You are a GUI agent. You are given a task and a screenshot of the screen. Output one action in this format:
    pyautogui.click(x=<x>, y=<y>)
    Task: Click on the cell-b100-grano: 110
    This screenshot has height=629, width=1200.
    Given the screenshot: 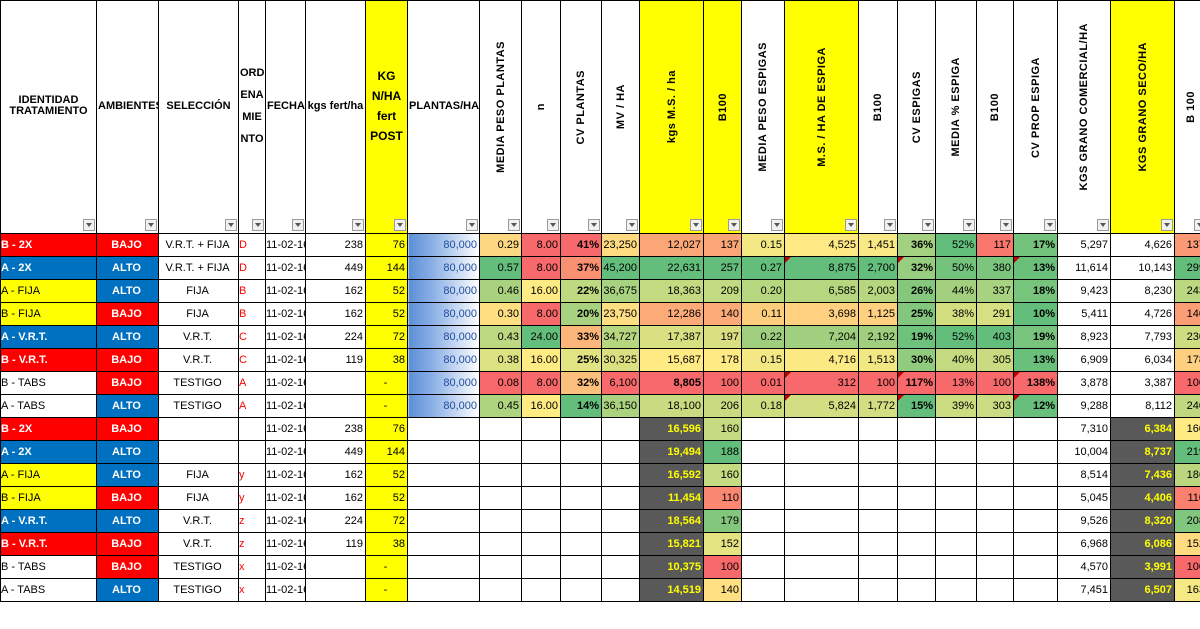 What is the action you would take?
    pyautogui.click(x=1187, y=498)
    